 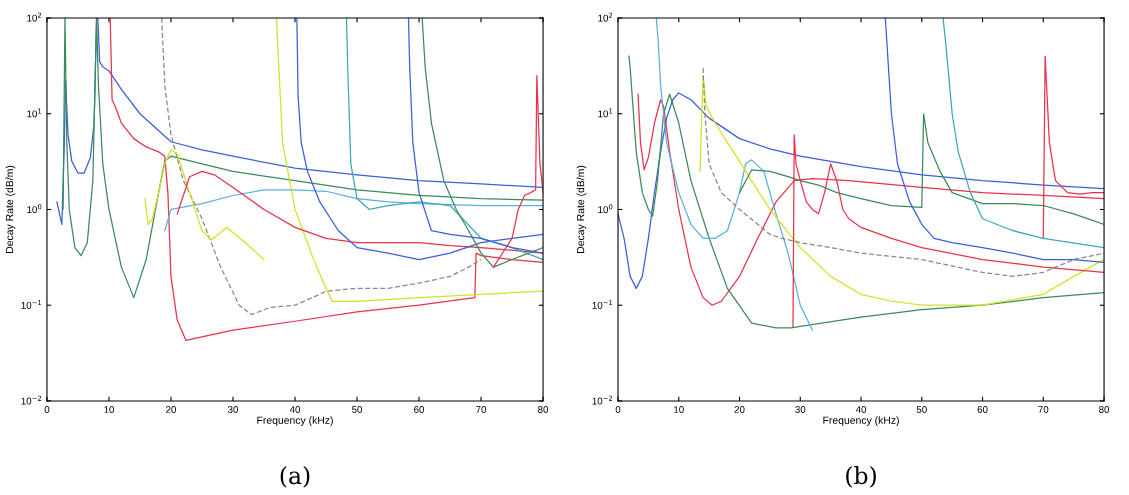 What do you see at coordinates (861, 477) in the screenshot?
I see `text: (b)` at bounding box center [861, 477].